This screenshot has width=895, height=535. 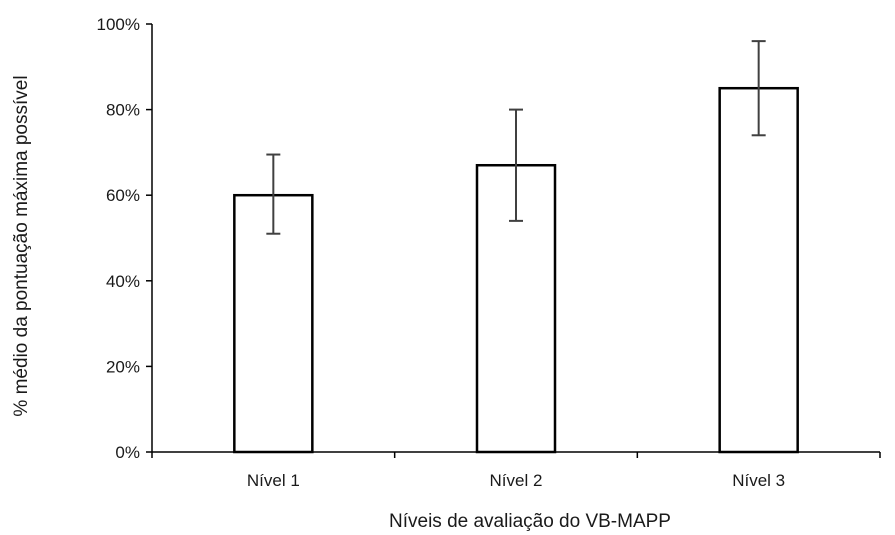 I want to click on y-axis: 0% 20% 40% 60% 80% 100%, so click(x=124, y=238).